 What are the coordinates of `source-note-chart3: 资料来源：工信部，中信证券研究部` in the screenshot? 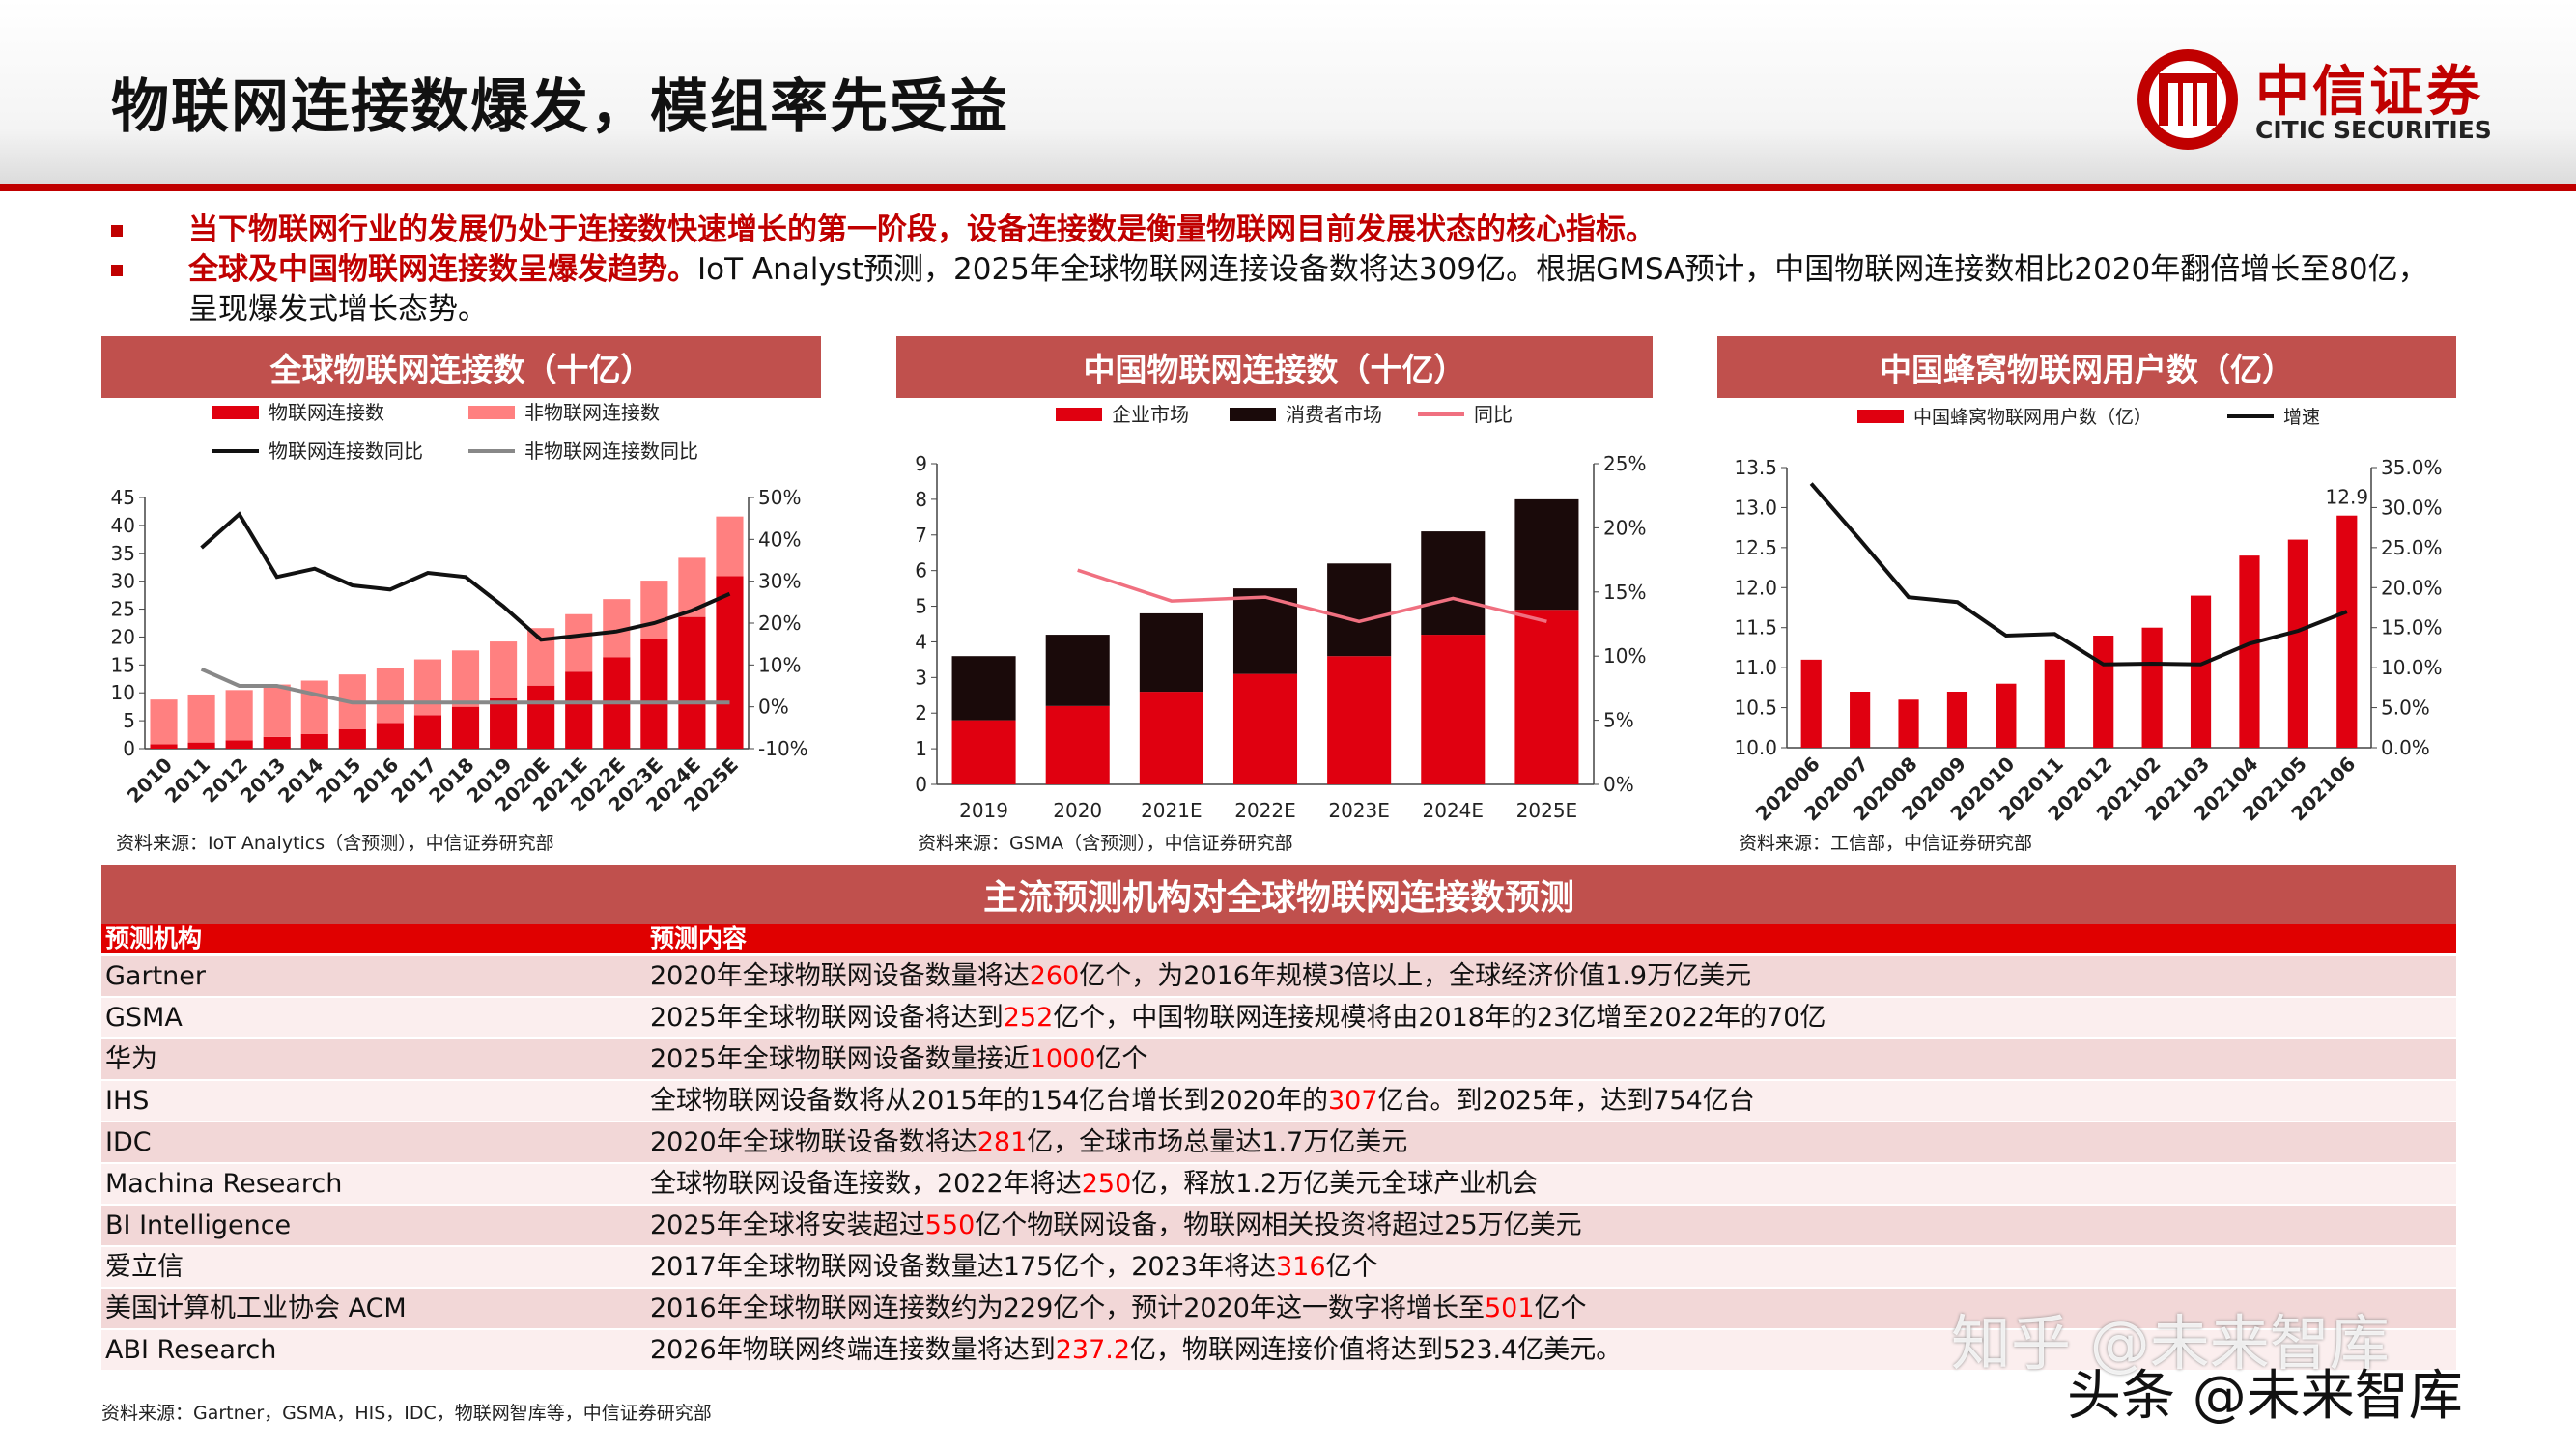 It's located at (1886, 843).